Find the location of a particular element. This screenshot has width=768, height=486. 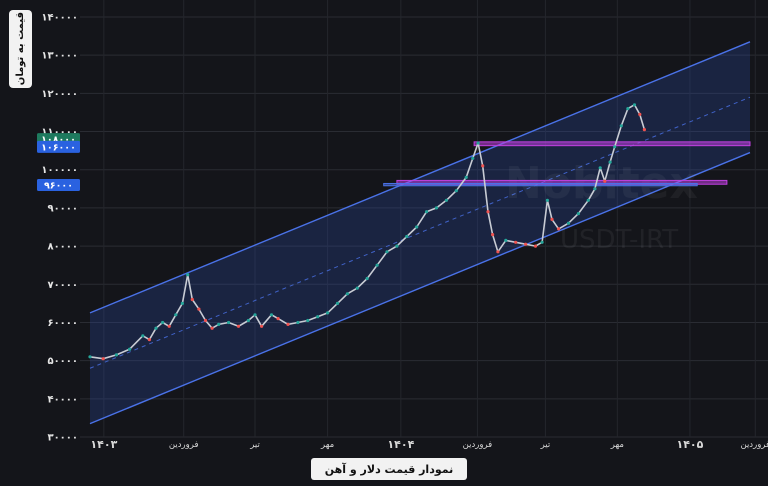

x-tick-label-3: مهر is located at coordinates (327, 445).